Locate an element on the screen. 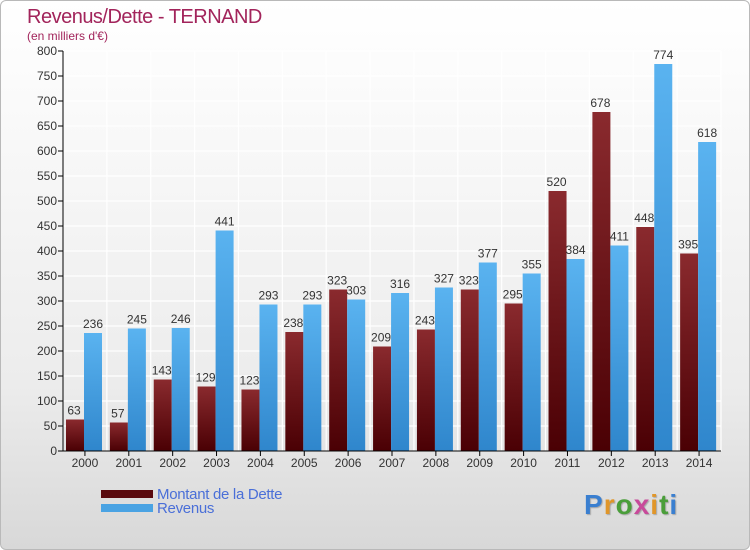 The image size is (750, 550). data-label-dette: 238 is located at coordinates (293, 323).